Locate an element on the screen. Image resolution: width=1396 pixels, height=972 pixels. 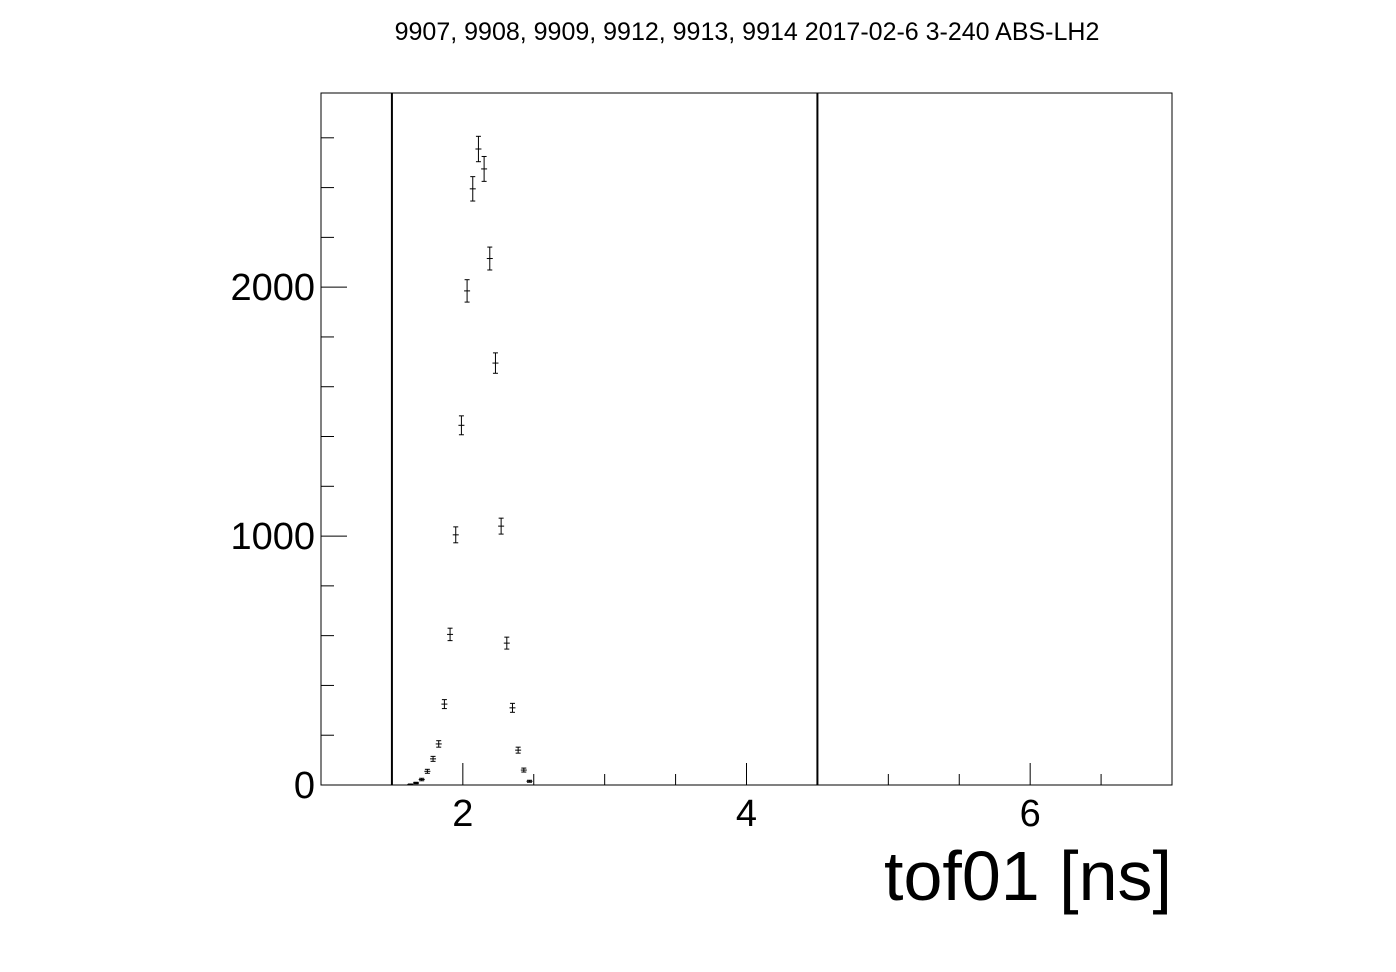
data-points is located at coordinates (470, 460).